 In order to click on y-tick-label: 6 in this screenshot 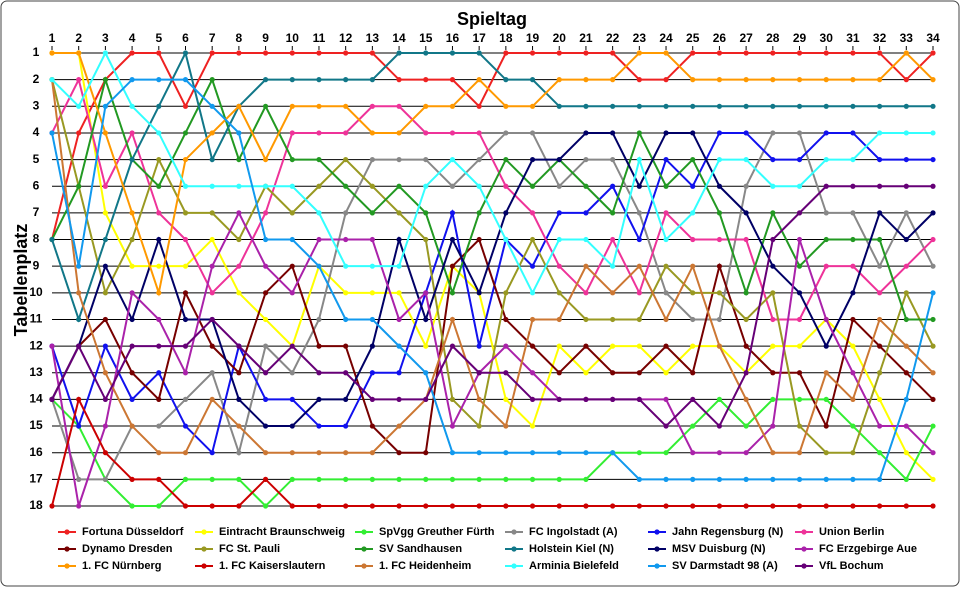, I will do `click(36, 185)`.